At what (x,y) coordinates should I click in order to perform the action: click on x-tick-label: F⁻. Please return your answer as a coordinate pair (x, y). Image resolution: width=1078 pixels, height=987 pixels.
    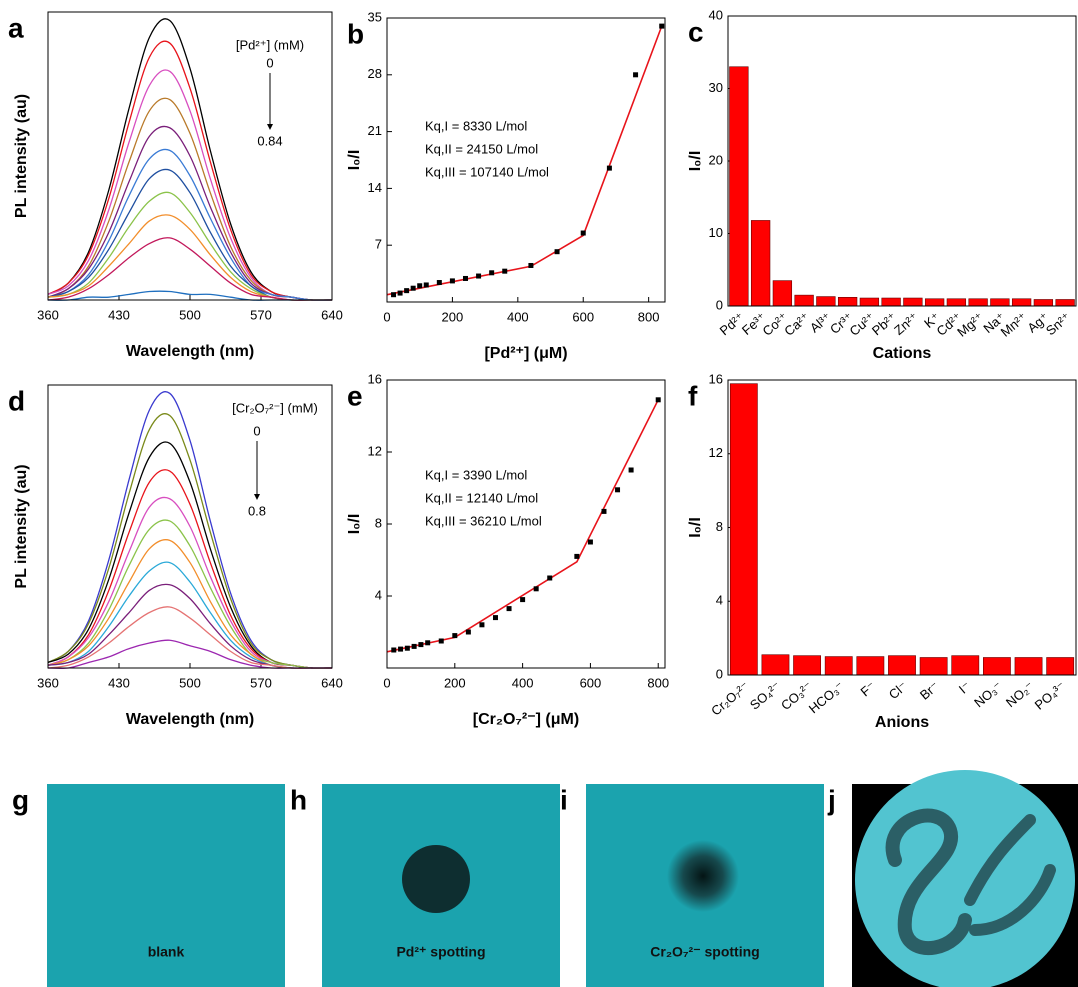
    Looking at the image, I should click on (868, 688).